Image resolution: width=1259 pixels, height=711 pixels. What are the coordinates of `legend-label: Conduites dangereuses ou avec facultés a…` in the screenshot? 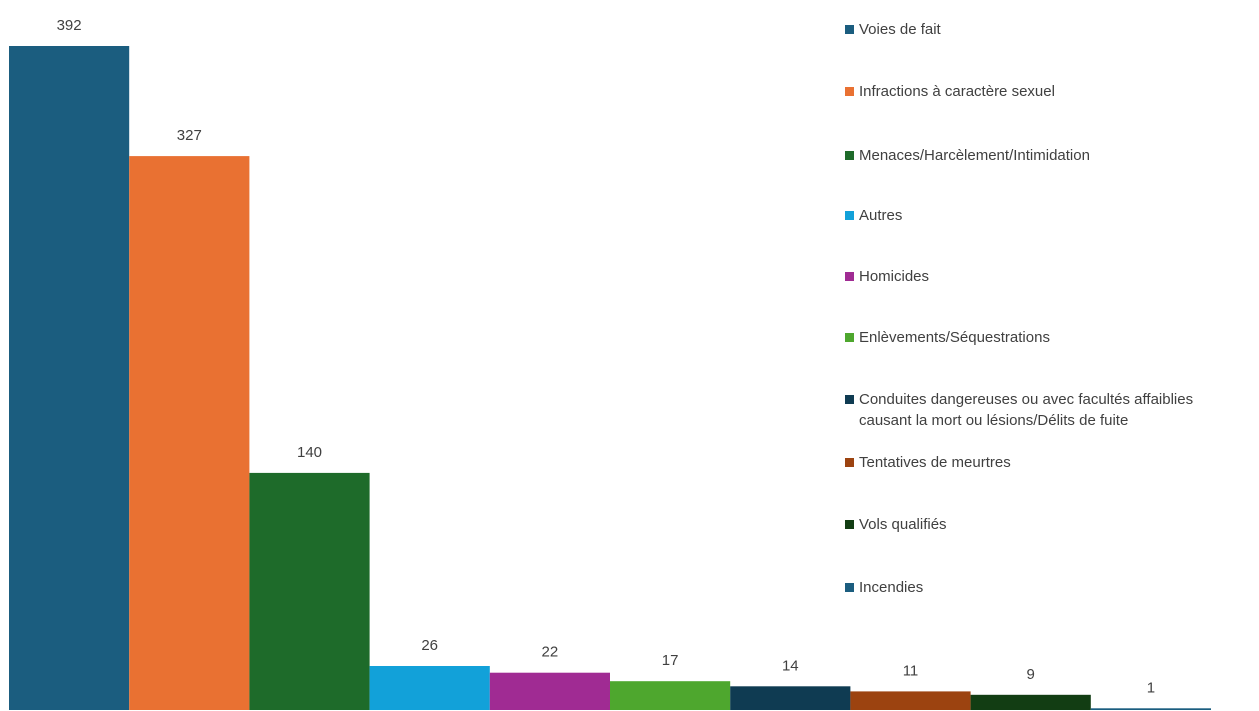 It's located at (1026, 410).